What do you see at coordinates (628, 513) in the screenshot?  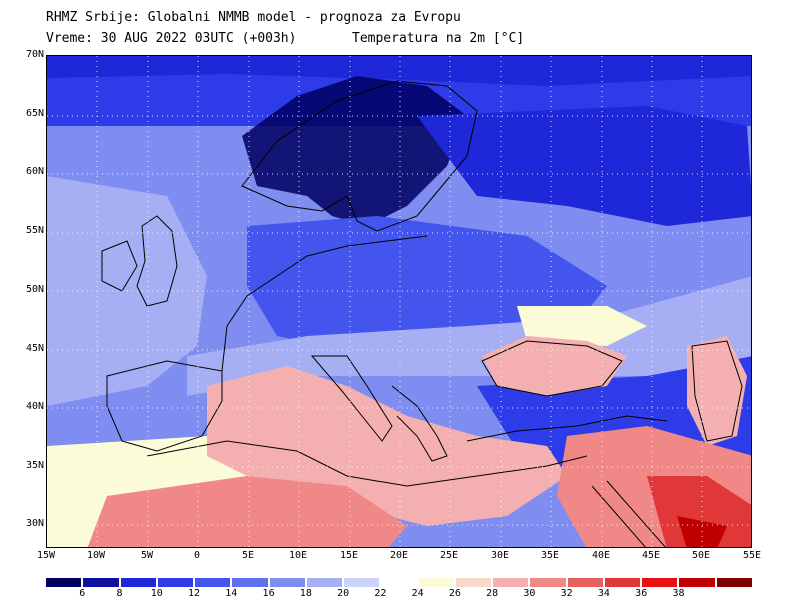 I see `red-sea-coast` at bounding box center [628, 513].